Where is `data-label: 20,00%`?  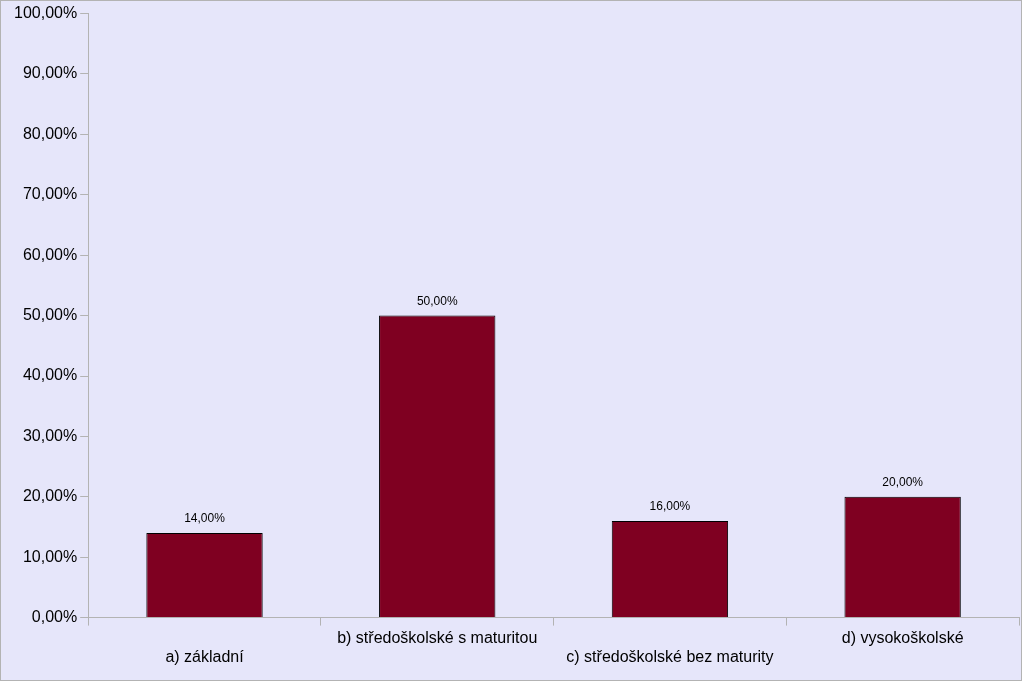
data-label: 20,00% is located at coordinates (903, 482).